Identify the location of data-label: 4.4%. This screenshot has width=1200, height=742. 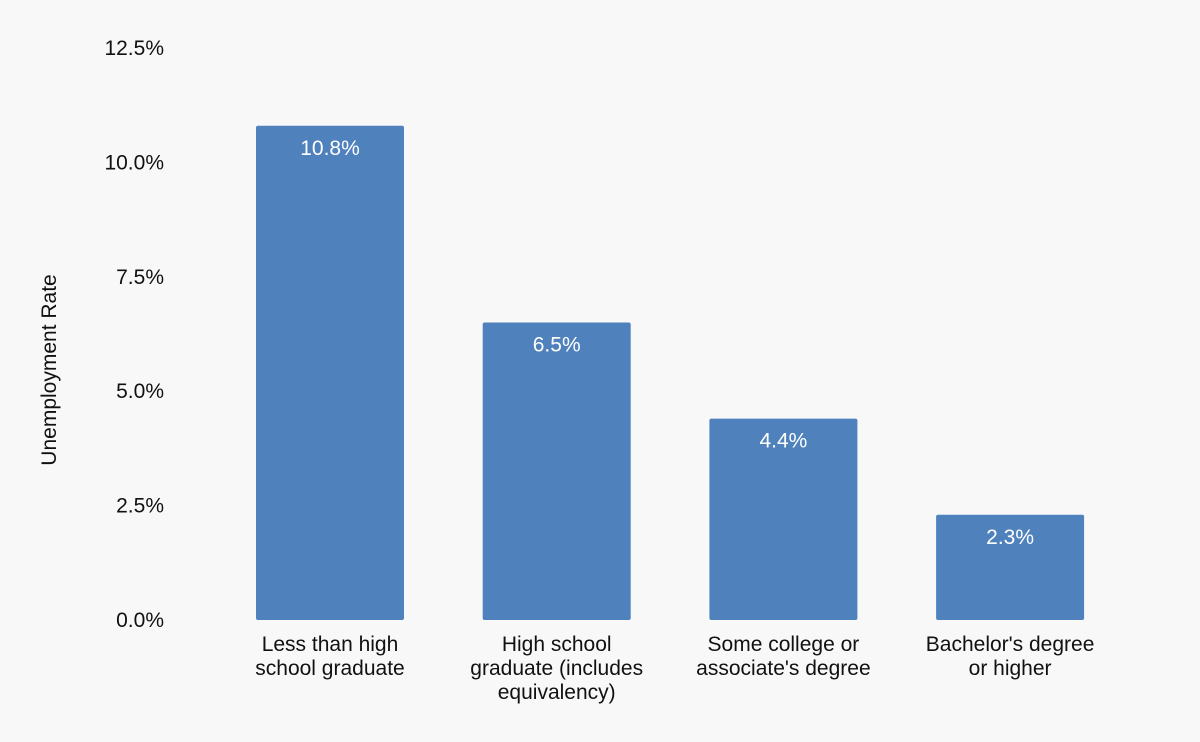
(783, 441).